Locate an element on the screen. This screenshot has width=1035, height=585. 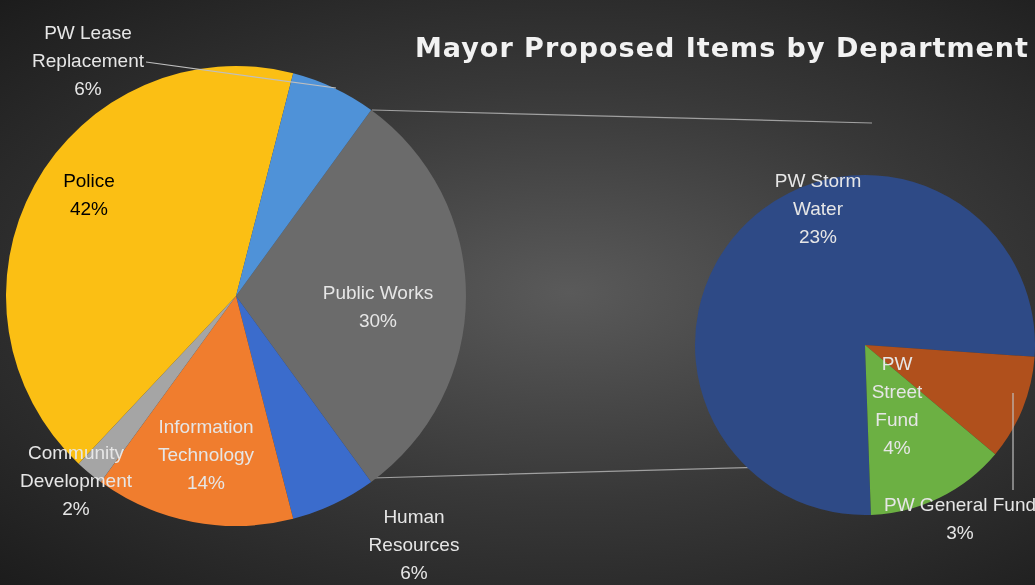
slice-label: PW Storm Water is located at coordinates (818, 195).